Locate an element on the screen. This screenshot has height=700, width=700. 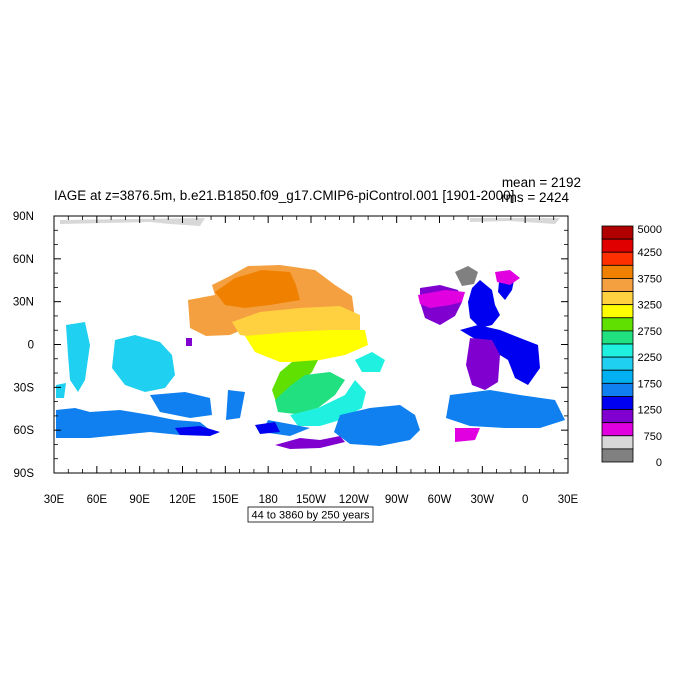
y-tick-label: 60N is located at coordinates (23, 260).